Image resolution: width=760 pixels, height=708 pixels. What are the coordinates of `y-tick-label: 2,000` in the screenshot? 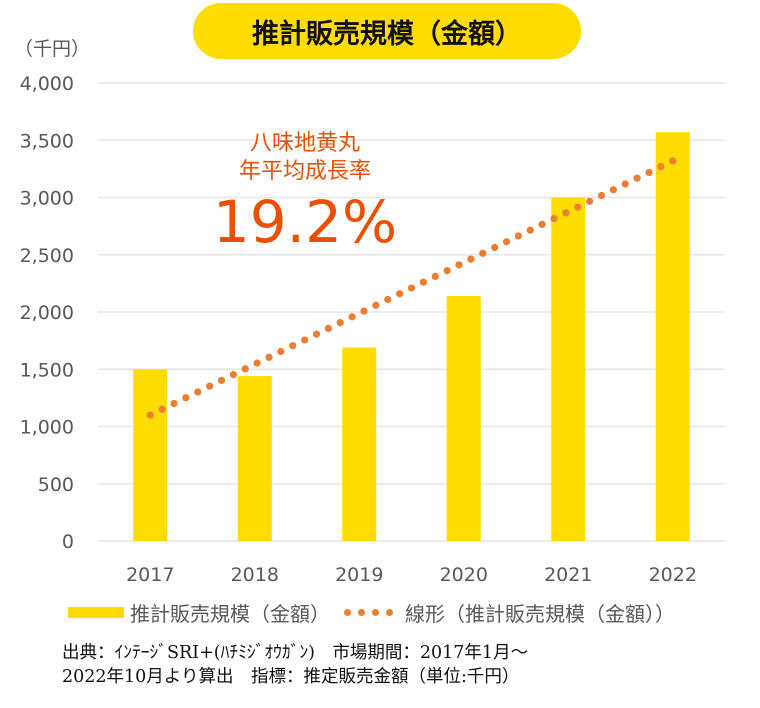 It's located at (47, 313).